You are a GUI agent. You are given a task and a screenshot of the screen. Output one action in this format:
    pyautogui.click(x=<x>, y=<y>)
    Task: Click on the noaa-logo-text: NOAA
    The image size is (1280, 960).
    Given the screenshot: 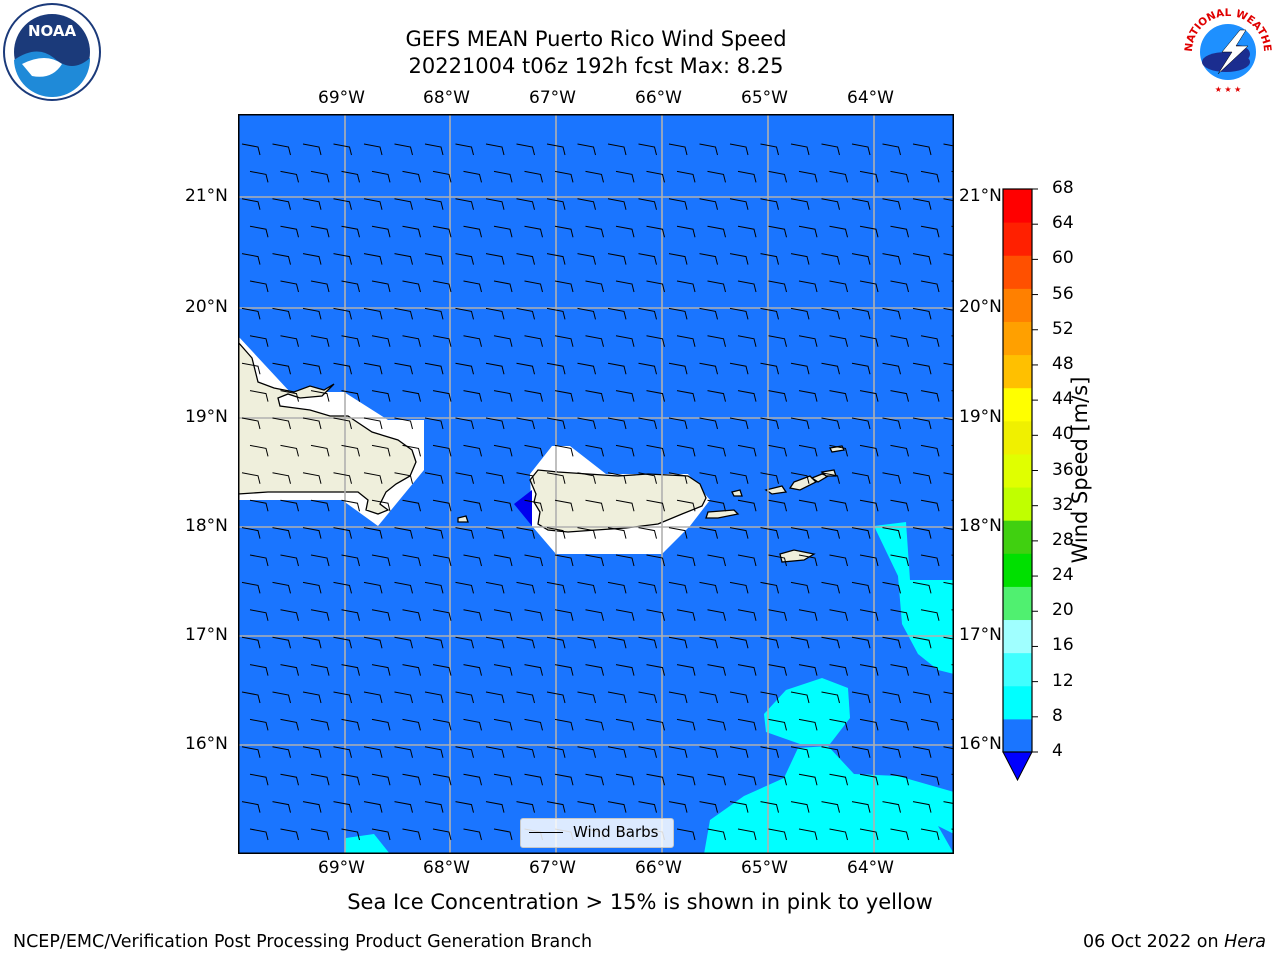 What is the action you would take?
    pyautogui.click(x=52, y=31)
    